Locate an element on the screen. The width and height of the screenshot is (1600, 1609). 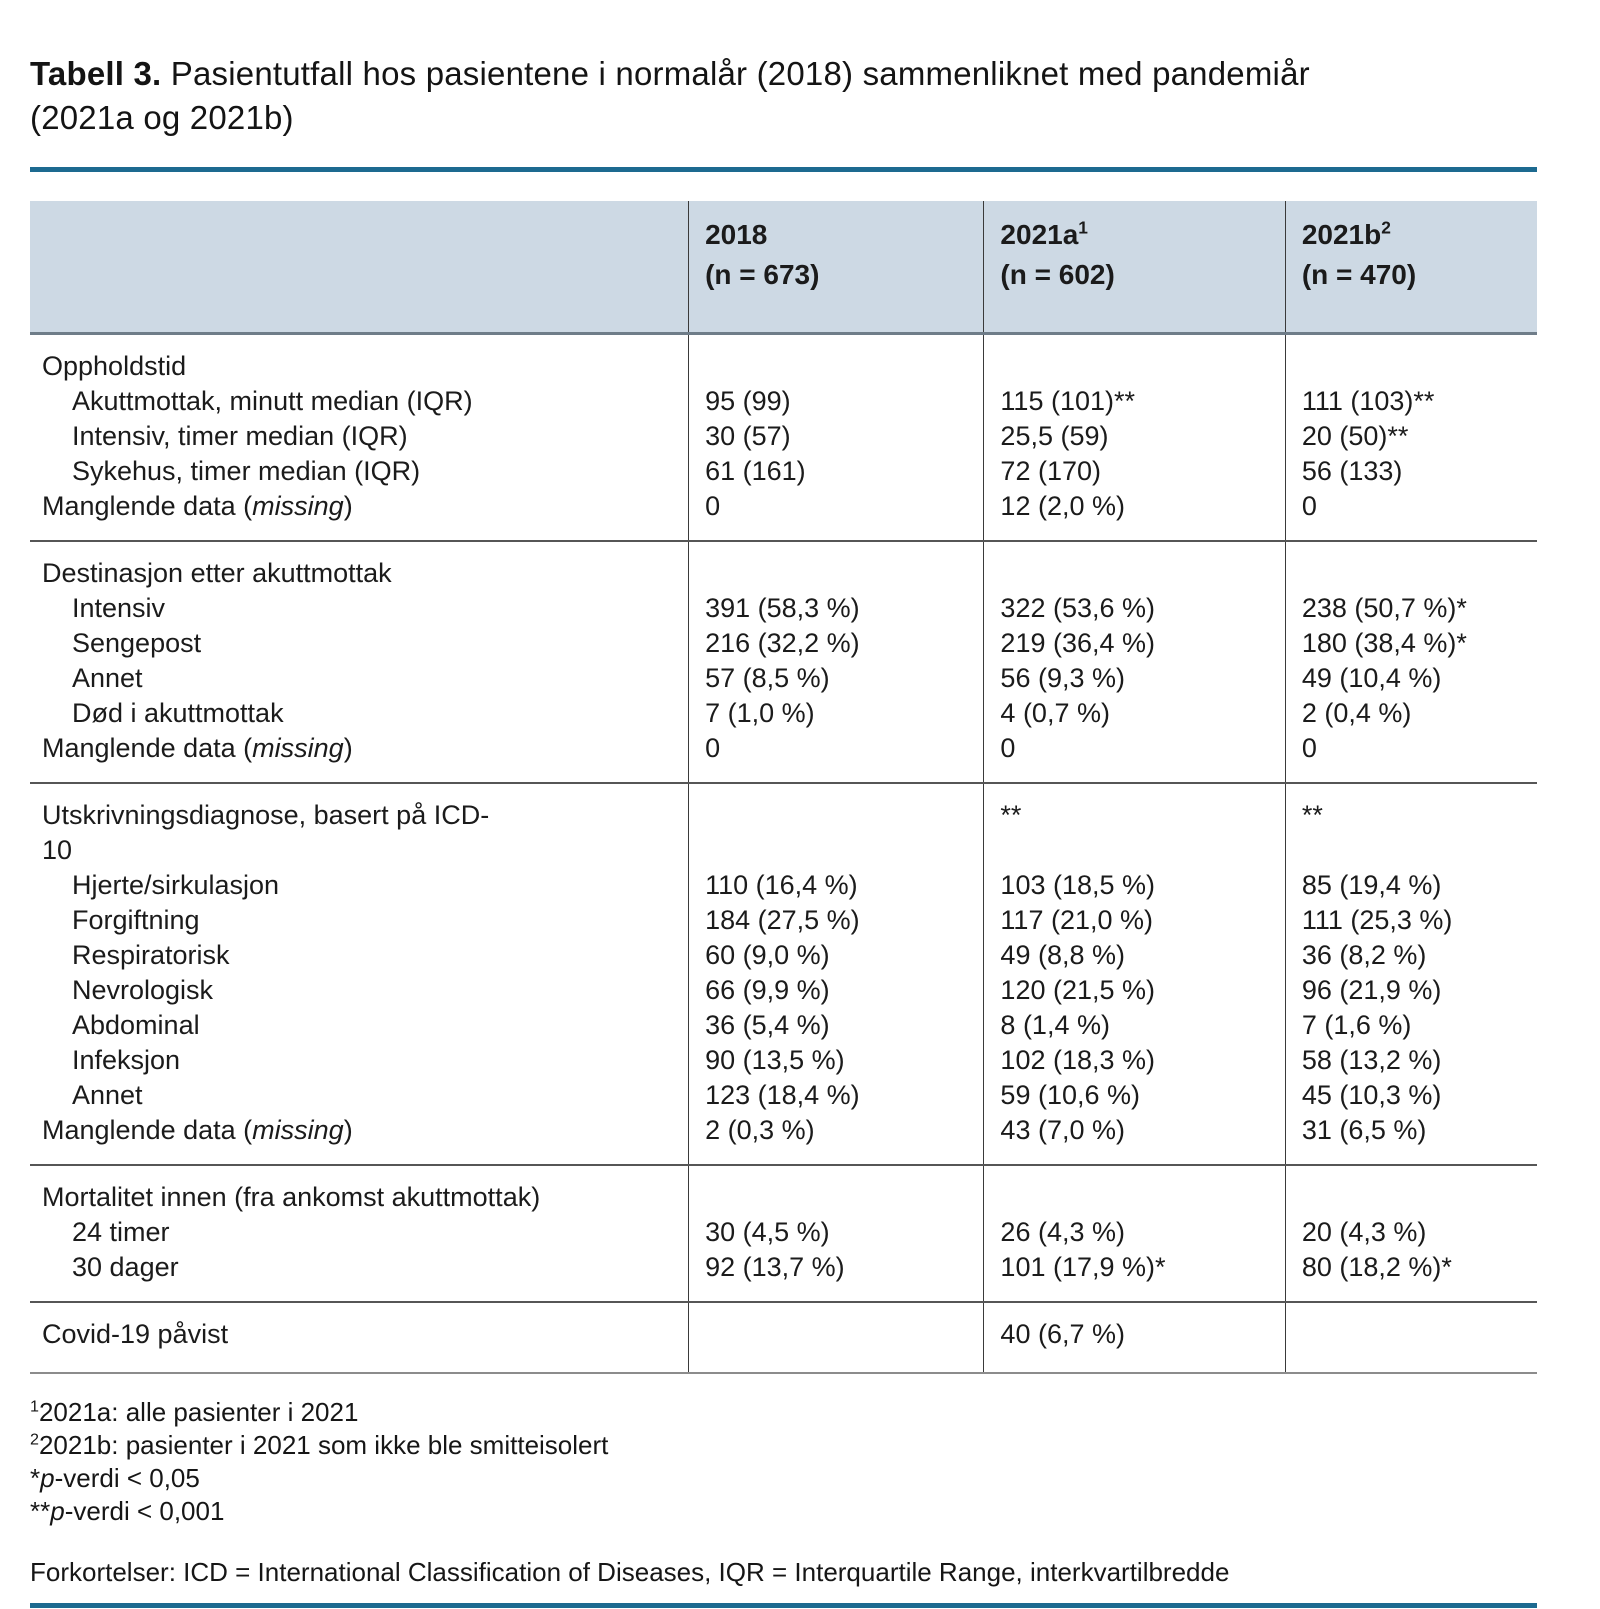
footnote-marker: * is located at coordinates (35, 1477).